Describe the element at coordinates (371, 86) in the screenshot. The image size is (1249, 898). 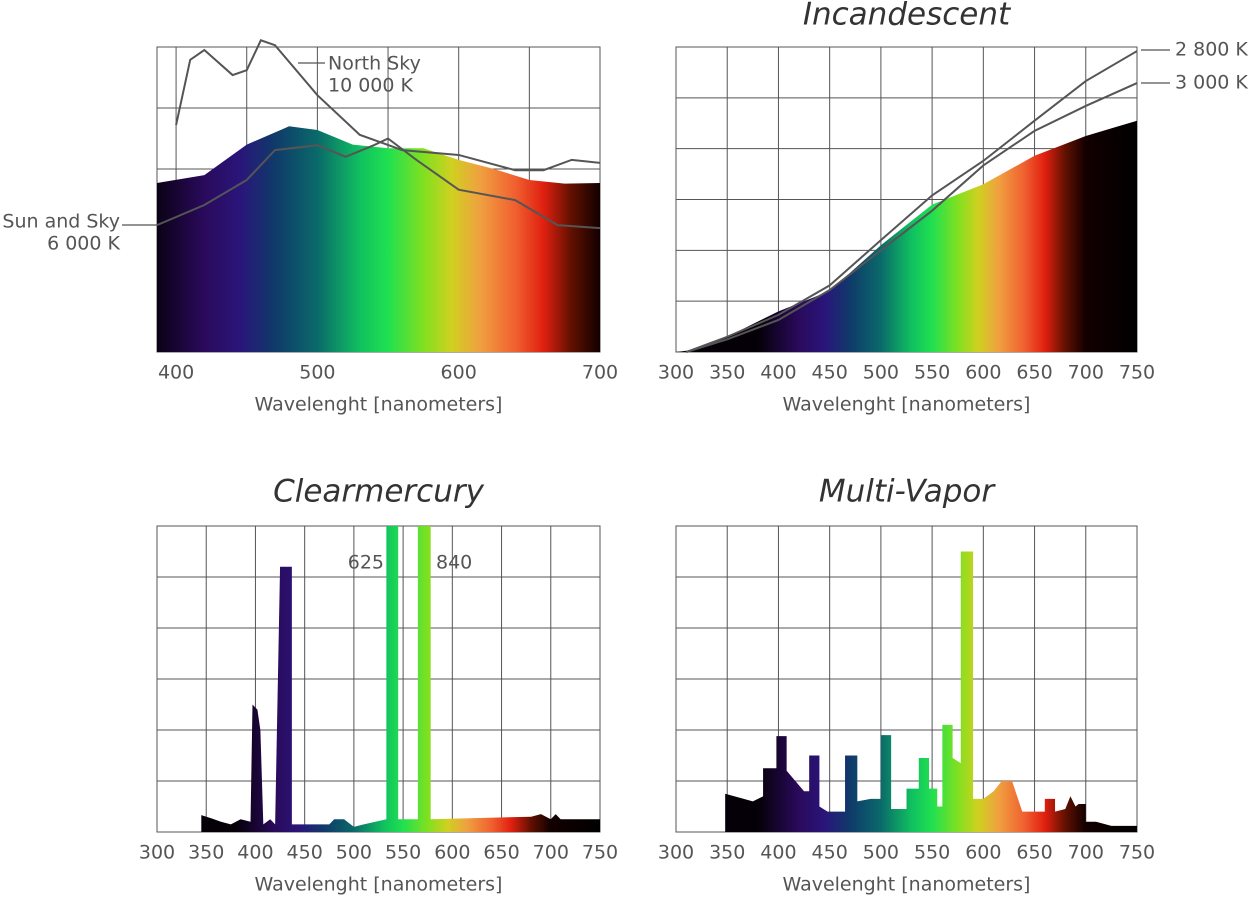
I see `series-label: 10 000 K` at that location.